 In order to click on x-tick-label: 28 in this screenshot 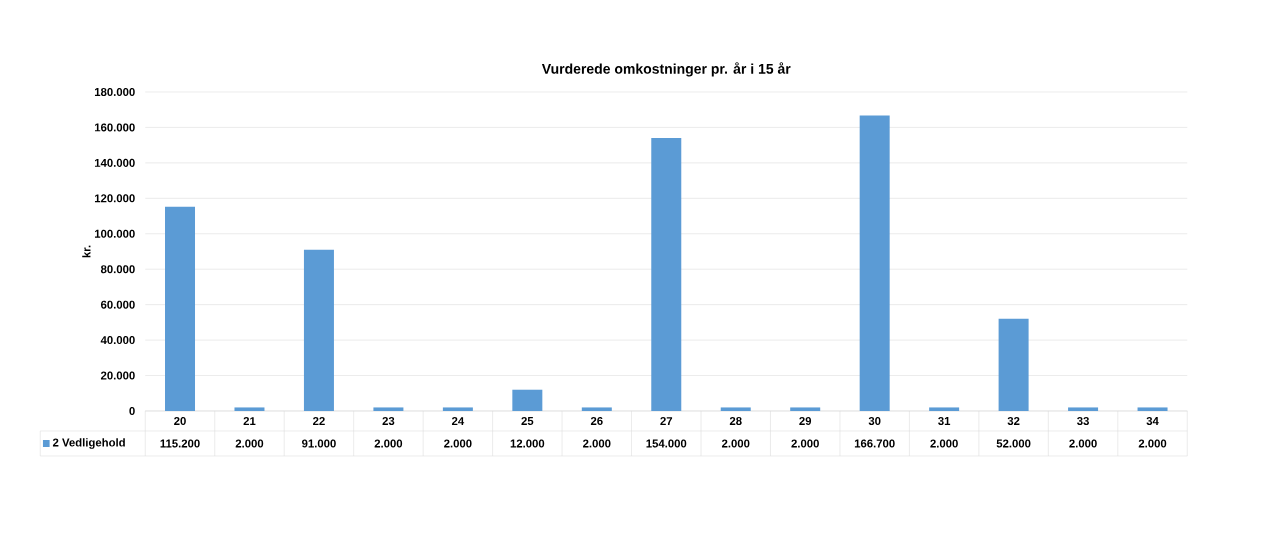, I will do `click(735, 420)`.